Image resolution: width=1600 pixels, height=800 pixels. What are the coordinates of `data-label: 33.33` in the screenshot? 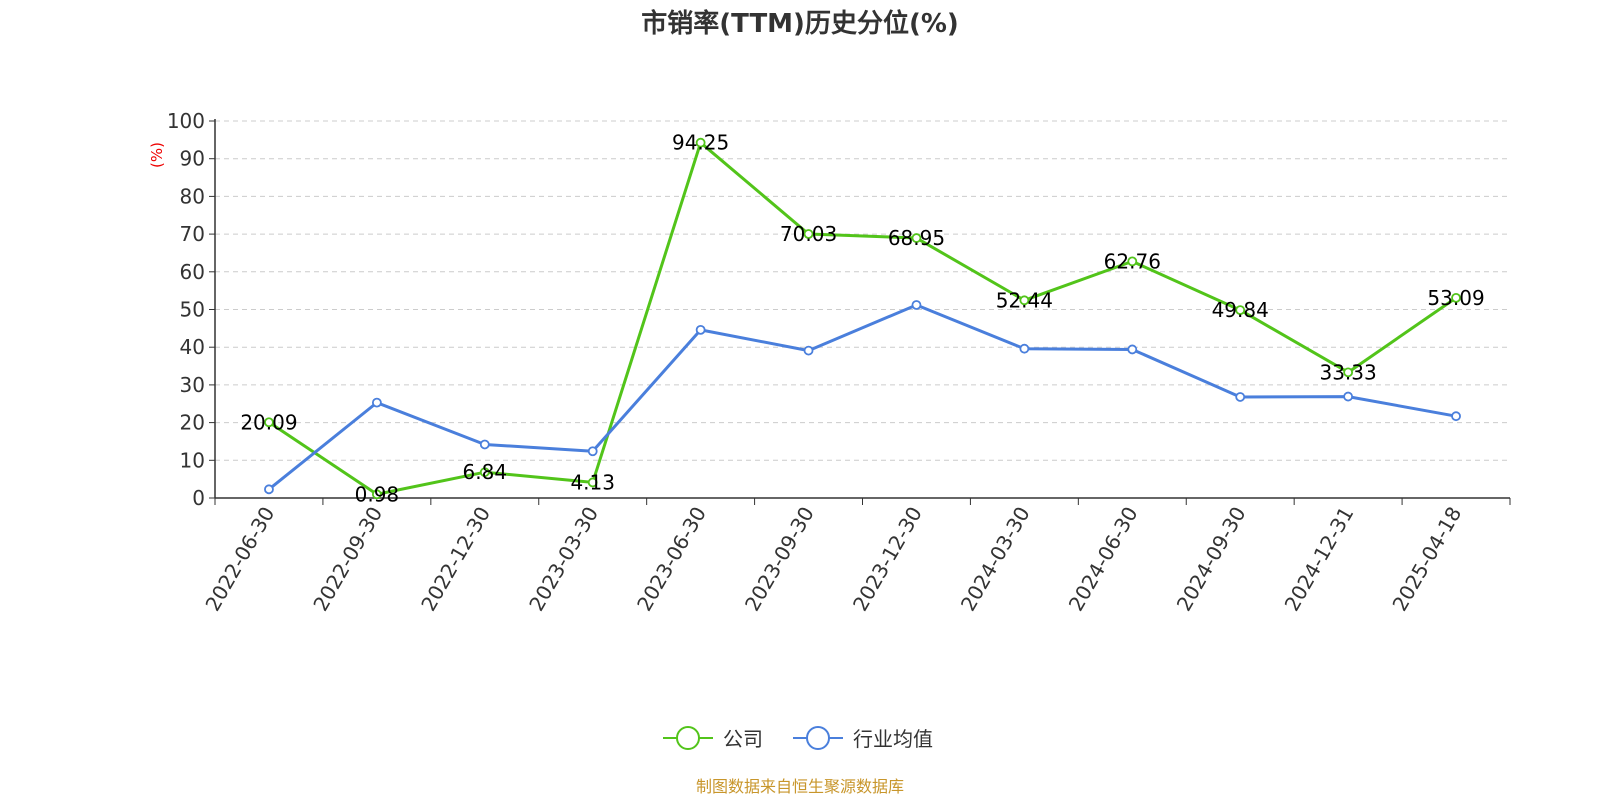 It's located at (1347, 372).